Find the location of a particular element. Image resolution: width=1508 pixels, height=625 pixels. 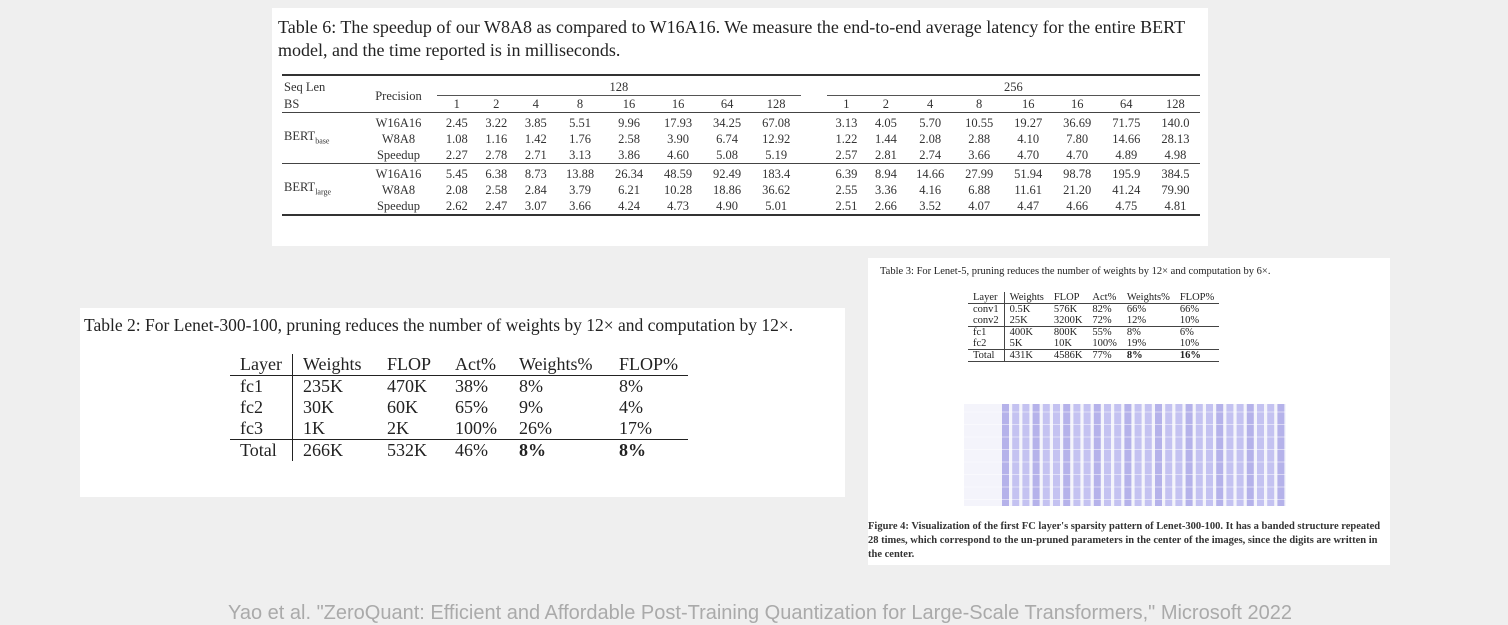

model-subscript: large is located at coordinates (323, 192).